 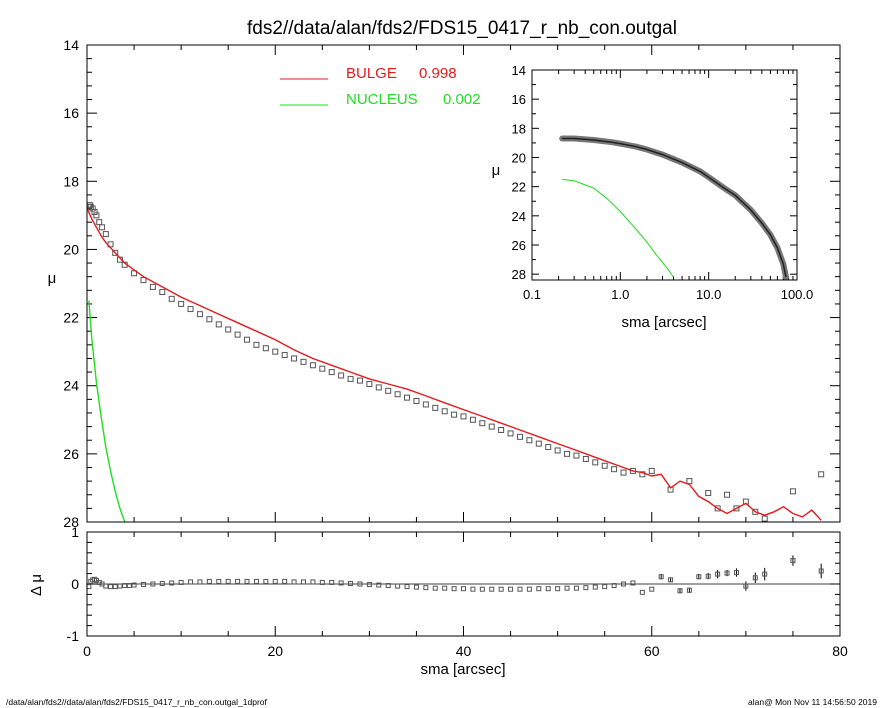 I want to click on main-y-tick-label: 28, so click(x=71, y=522).